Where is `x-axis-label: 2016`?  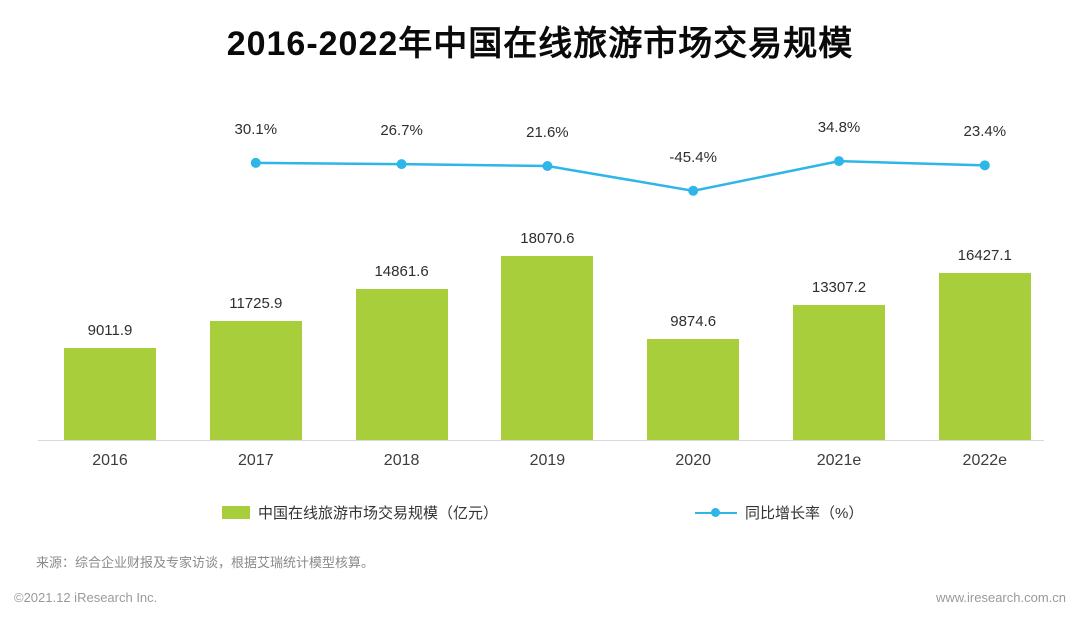
x-axis-label: 2016 is located at coordinates (110, 460).